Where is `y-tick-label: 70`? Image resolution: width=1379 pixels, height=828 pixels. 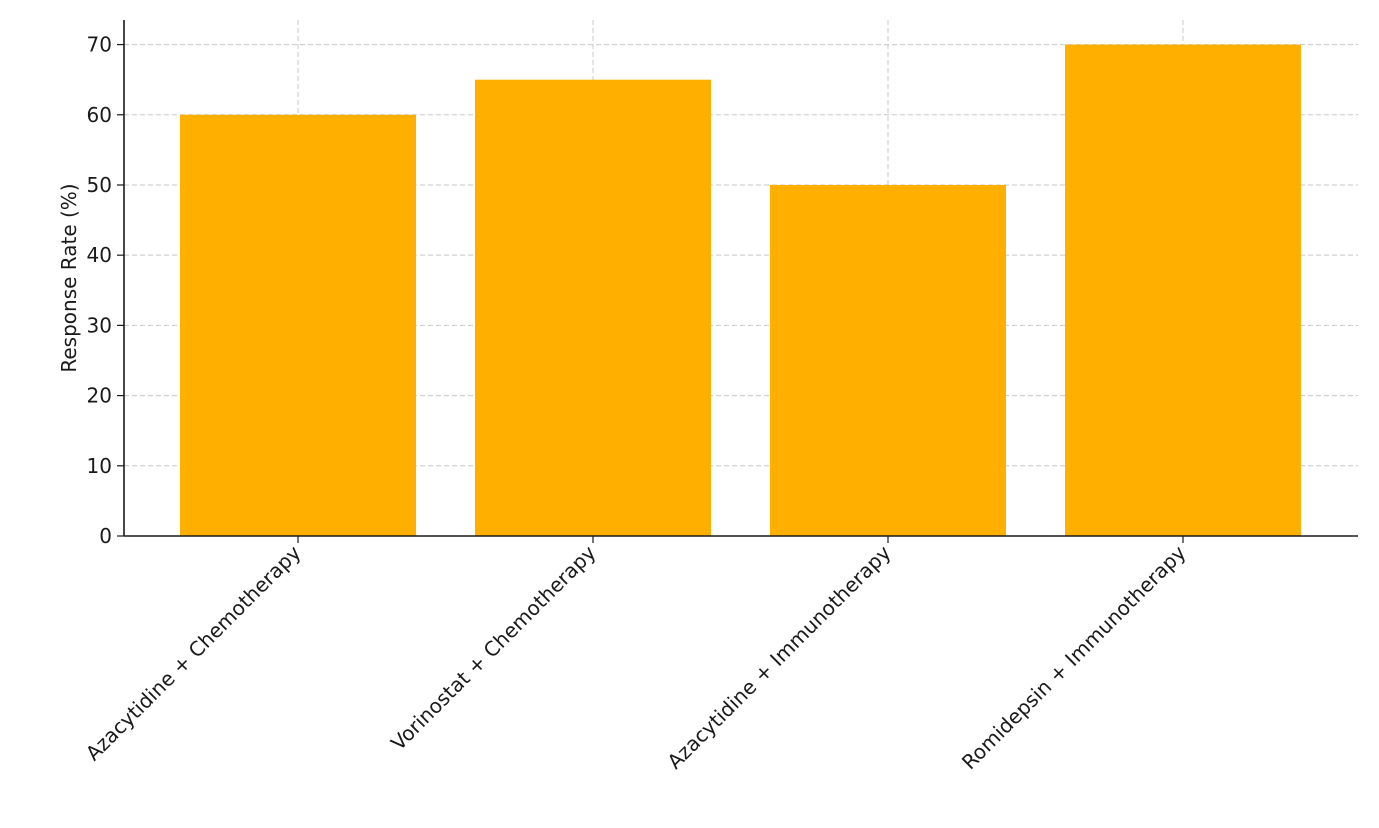 y-tick-label: 70 is located at coordinates (99, 45).